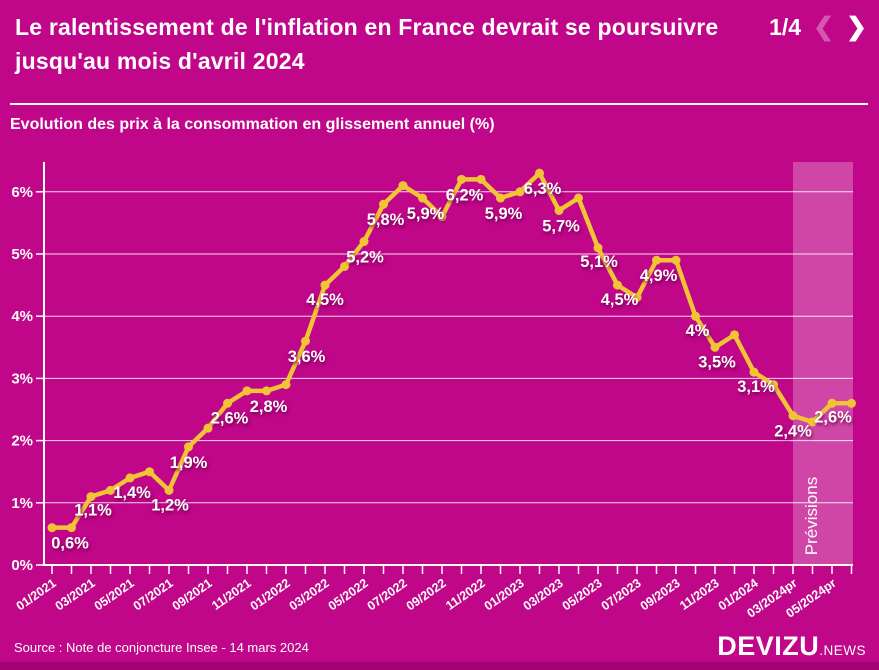  Describe the element at coordinates (621, 594) in the screenshot. I see `x-axis-label: 07/2023` at that location.